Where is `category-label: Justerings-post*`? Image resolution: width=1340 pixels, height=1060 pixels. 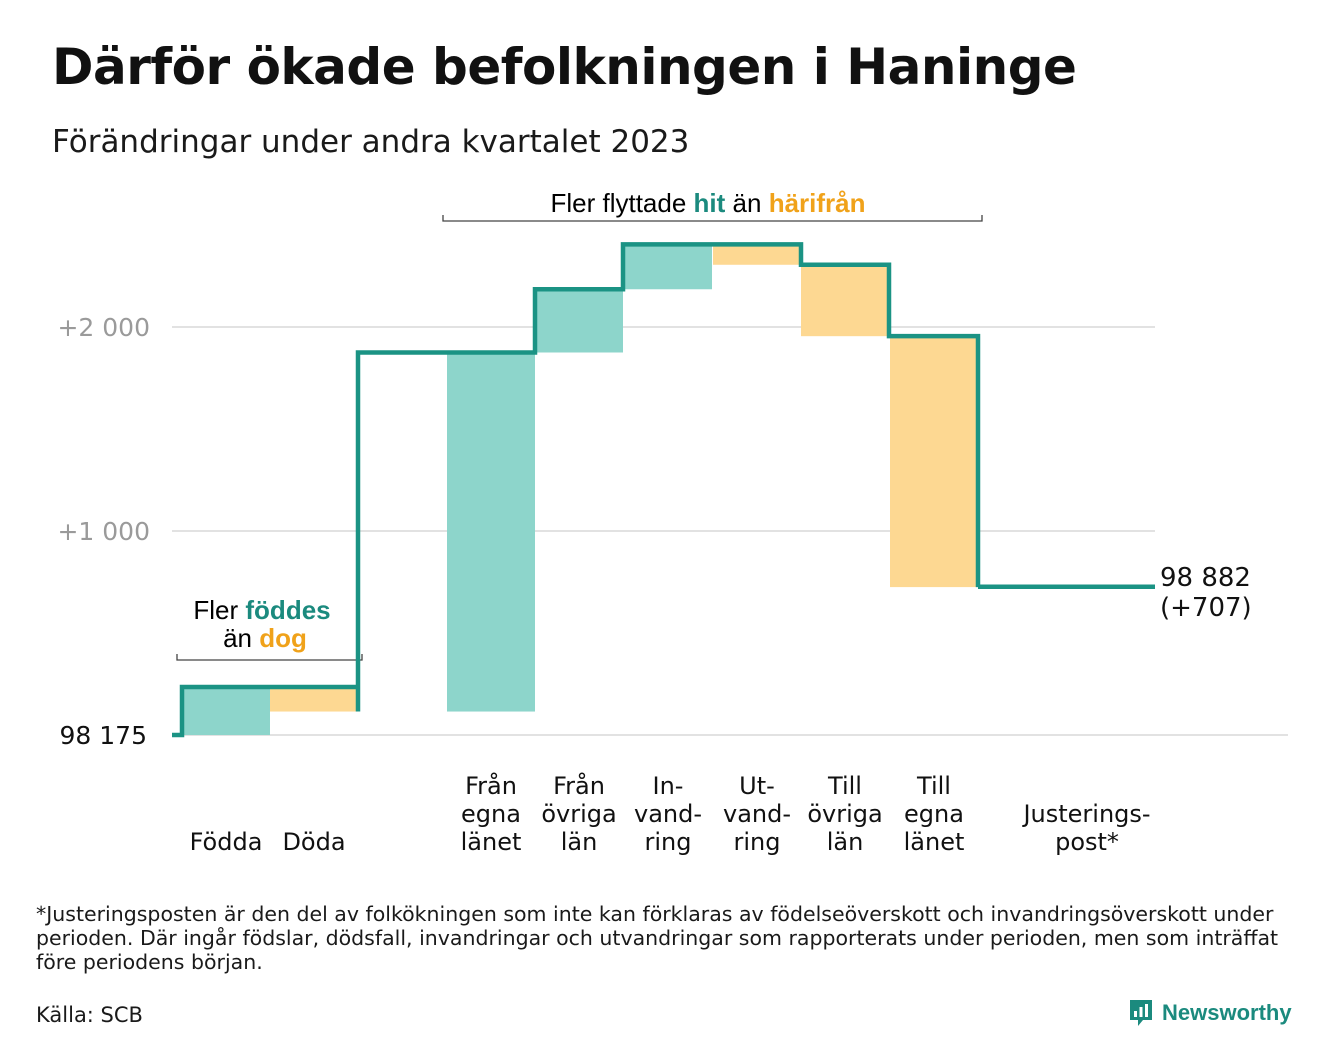
category-label: Justerings-post* is located at coordinates (1085, 828).